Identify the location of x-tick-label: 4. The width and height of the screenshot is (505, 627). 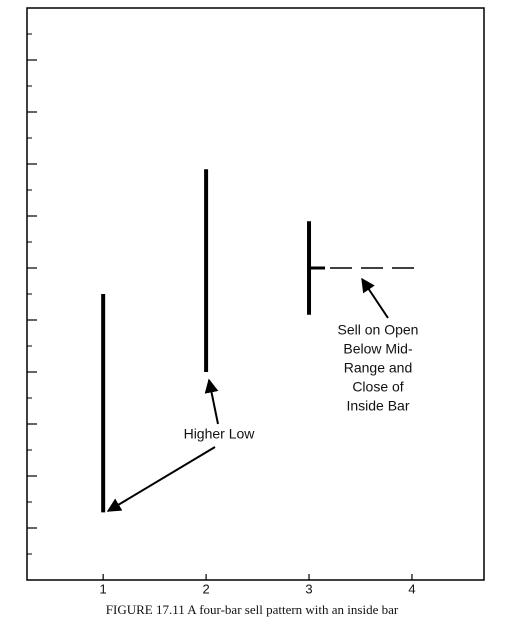
(411, 588).